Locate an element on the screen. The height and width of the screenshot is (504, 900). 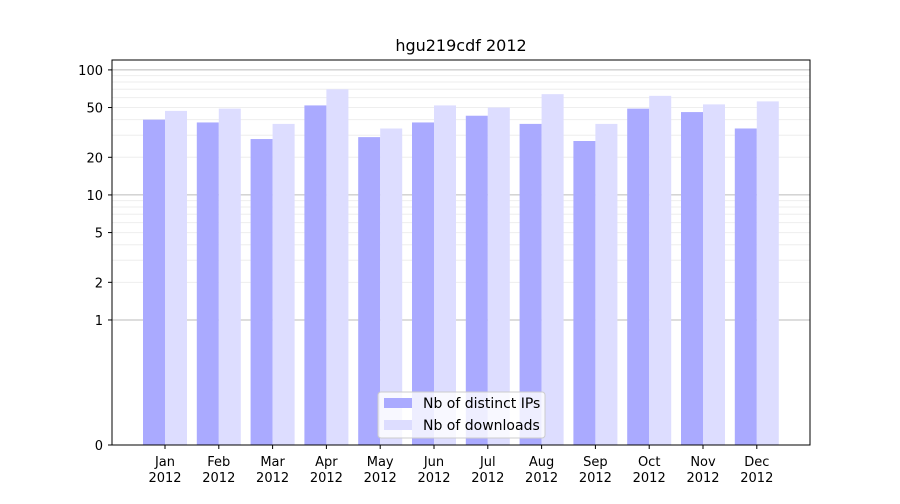
x-tick-label: Jul 2012 is located at coordinates (487, 470).